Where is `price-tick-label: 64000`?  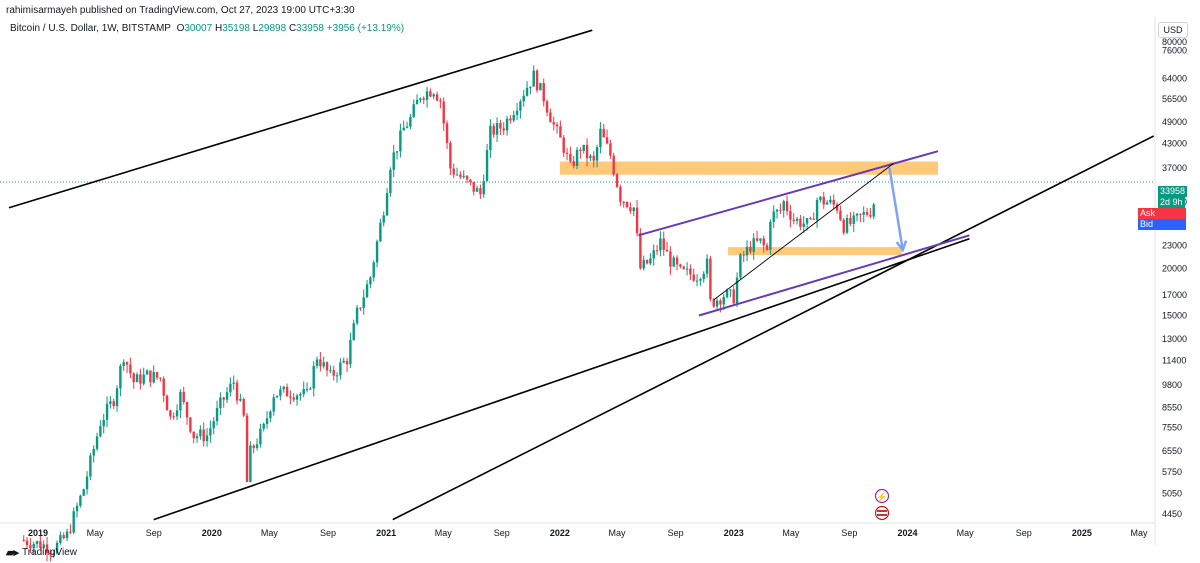
price-tick-label: 64000 is located at coordinates (1174, 78).